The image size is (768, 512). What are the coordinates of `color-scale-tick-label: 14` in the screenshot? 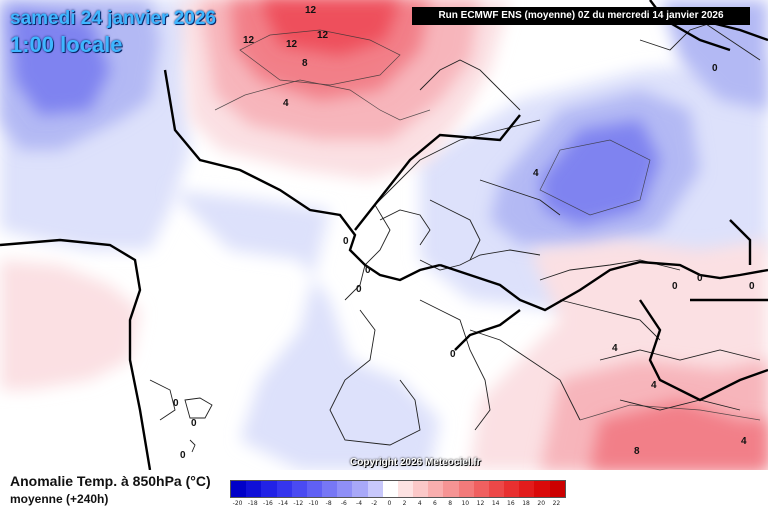 It's located at (495, 503).